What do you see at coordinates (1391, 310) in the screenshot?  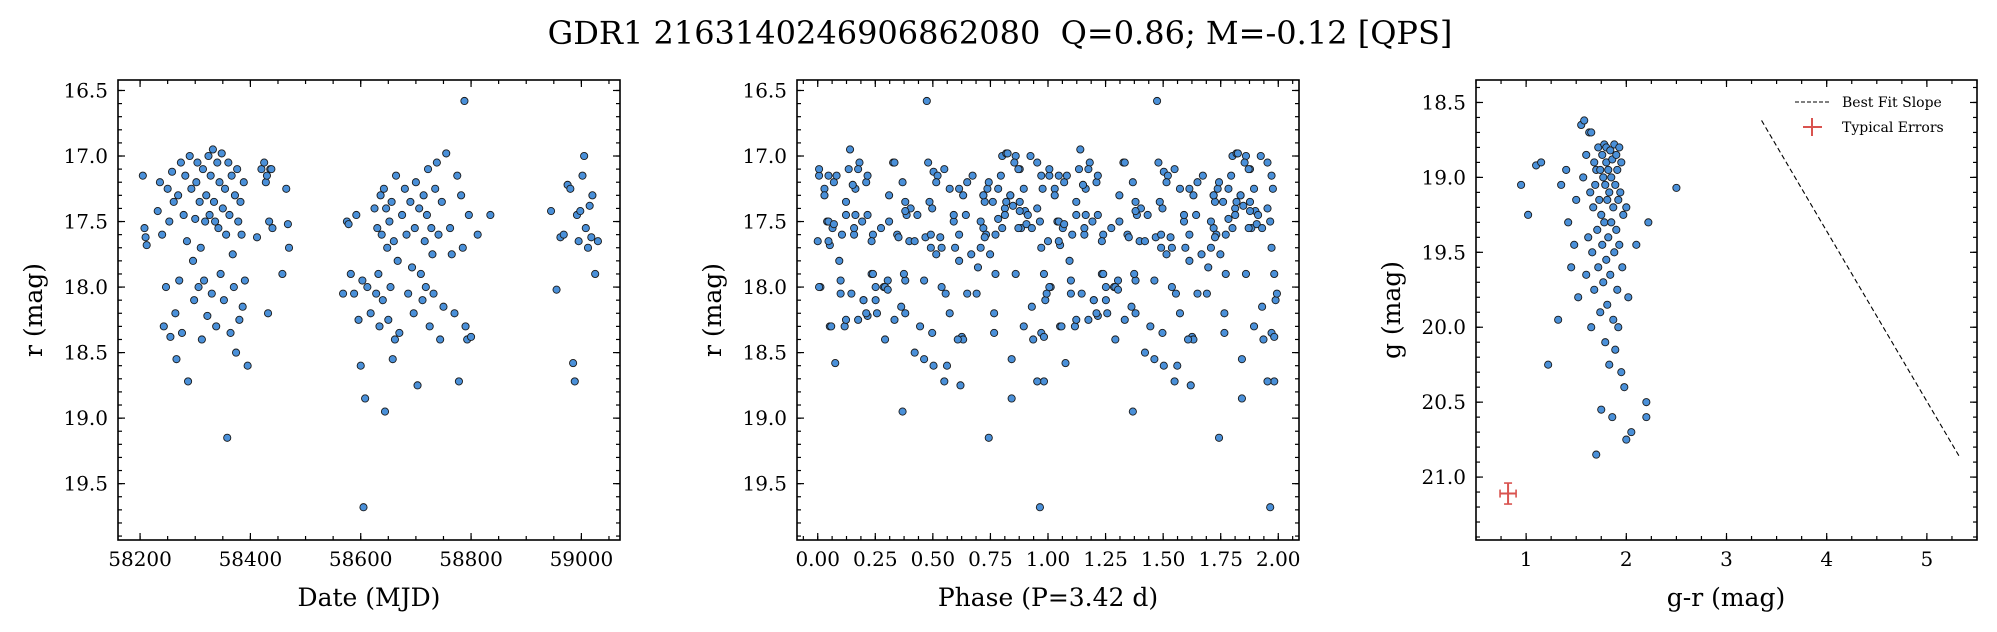 I see `y-axis-label: g (mag)` at bounding box center [1391, 310].